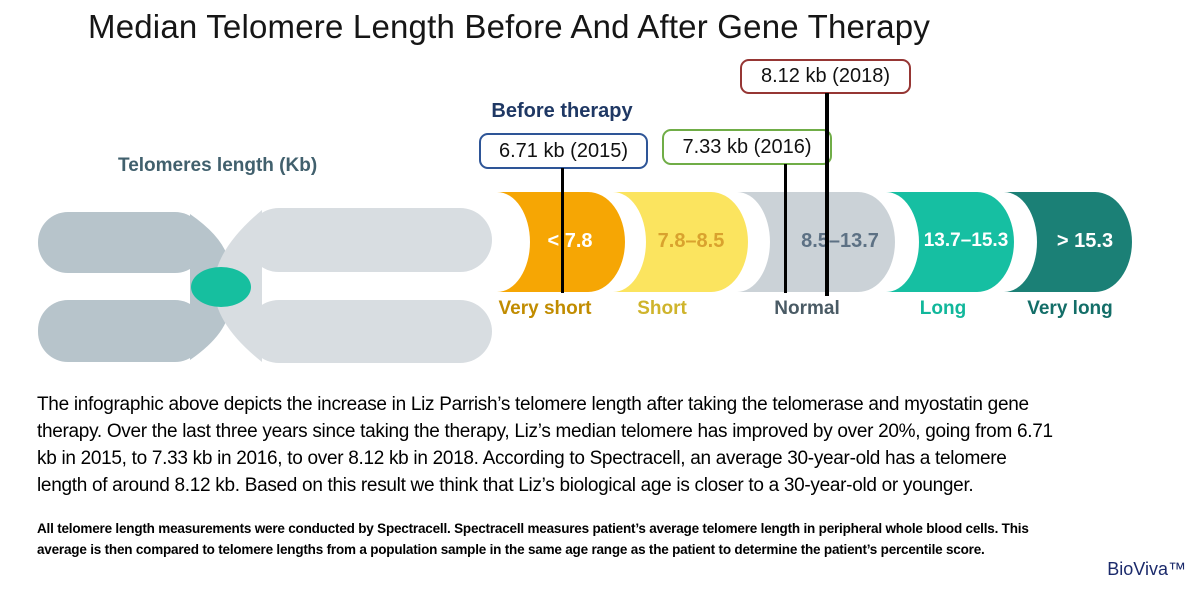 The height and width of the screenshot is (593, 1203). I want to click on callout-2018: 8.12 kb (2018), so click(825, 76).